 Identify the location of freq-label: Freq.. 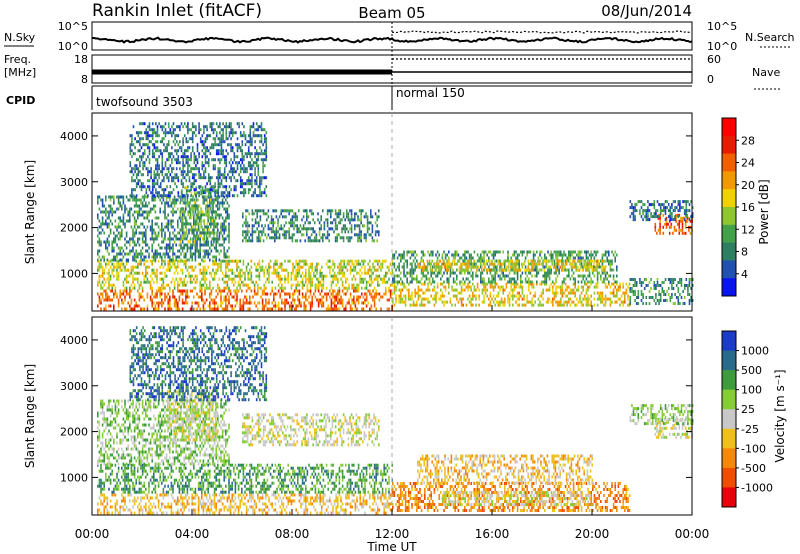
(17, 59).